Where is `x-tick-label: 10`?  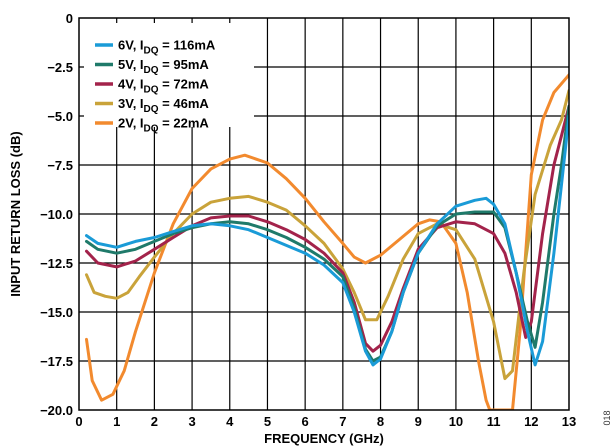 x-tick-label: 10 is located at coordinates (456, 421).